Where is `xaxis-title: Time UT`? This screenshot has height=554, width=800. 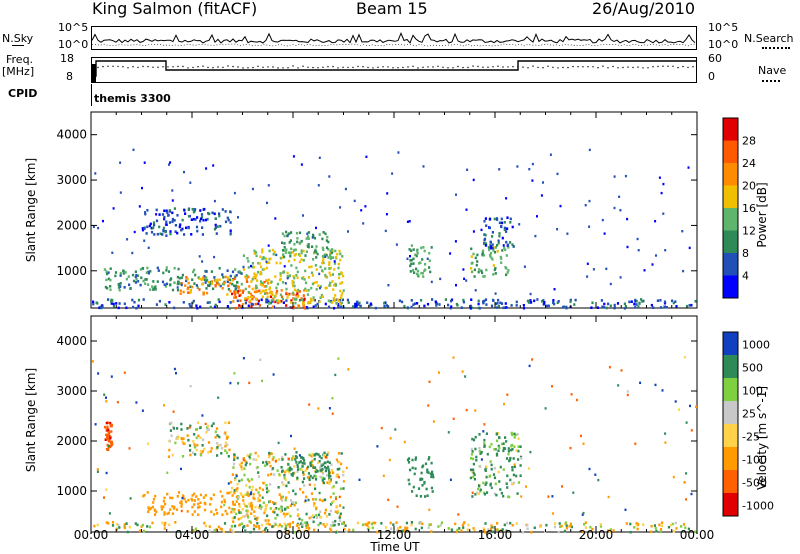
xaxis-title: Time UT is located at coordinates (394, 547).